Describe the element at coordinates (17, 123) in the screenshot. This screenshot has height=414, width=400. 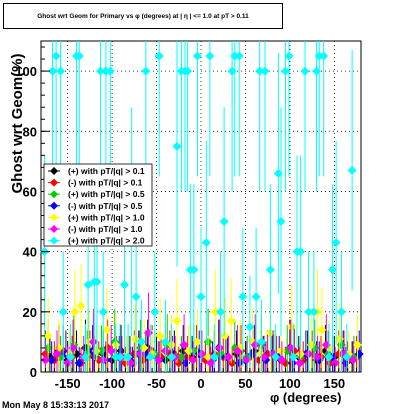
I see `y-axis-label: Ghost wrt Geom(%)` at that location.